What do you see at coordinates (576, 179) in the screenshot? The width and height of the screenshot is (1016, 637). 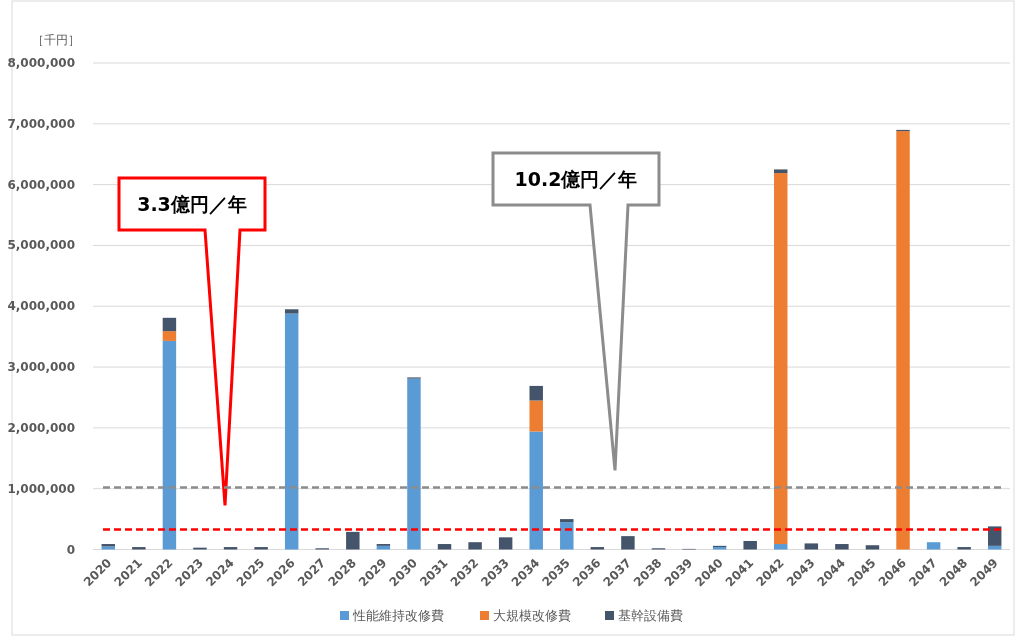 I see `annotation: 10.2億円／年` at bounding box center [576, 179].